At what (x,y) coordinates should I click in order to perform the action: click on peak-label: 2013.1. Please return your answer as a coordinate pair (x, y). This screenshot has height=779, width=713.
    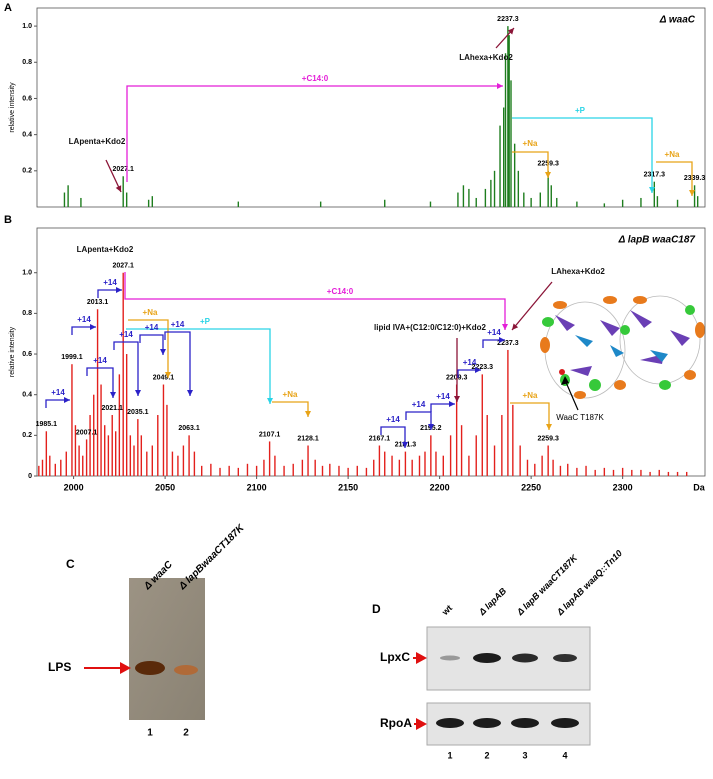
    Looking at the image, I should click on (98, 302).